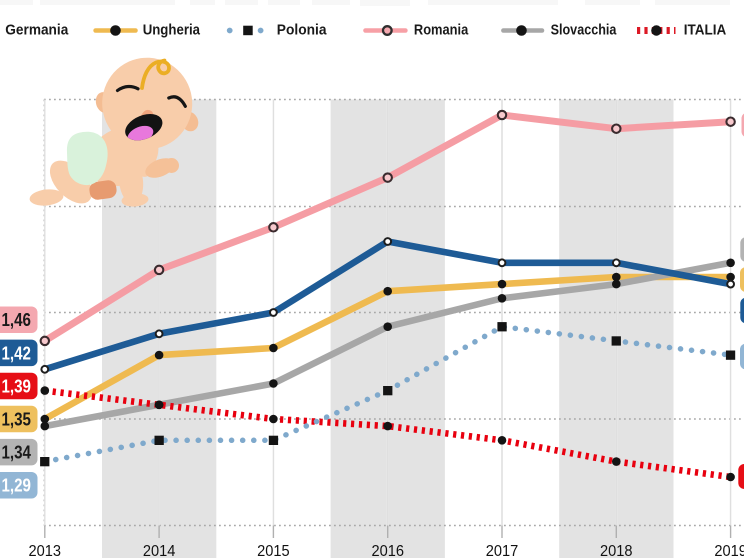 This screenshot has height=558, width=744. What do you see at coordinates (172, 31) in the screenshot?
I see `svg-text: Ungheria` at bounding box center [172, 31].